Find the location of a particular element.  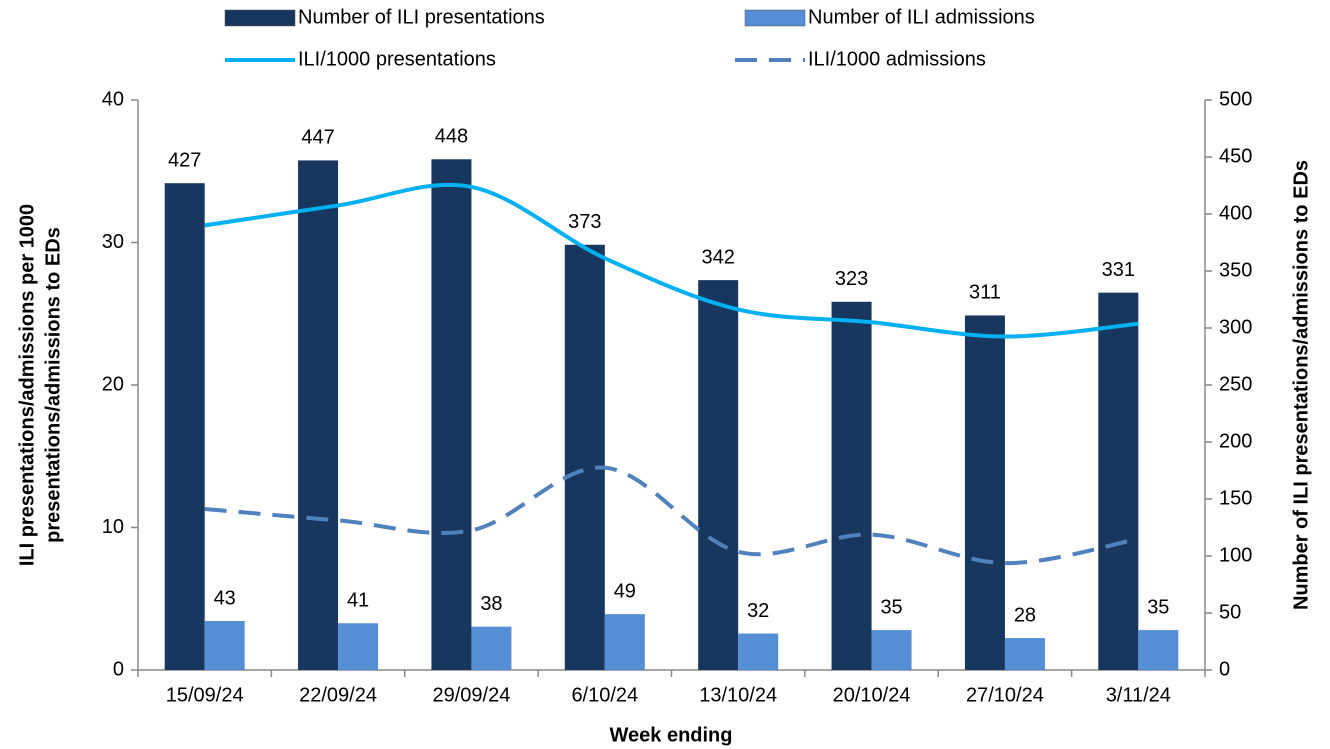

bar-value-label: 38 is located at coordinates (491, 604).